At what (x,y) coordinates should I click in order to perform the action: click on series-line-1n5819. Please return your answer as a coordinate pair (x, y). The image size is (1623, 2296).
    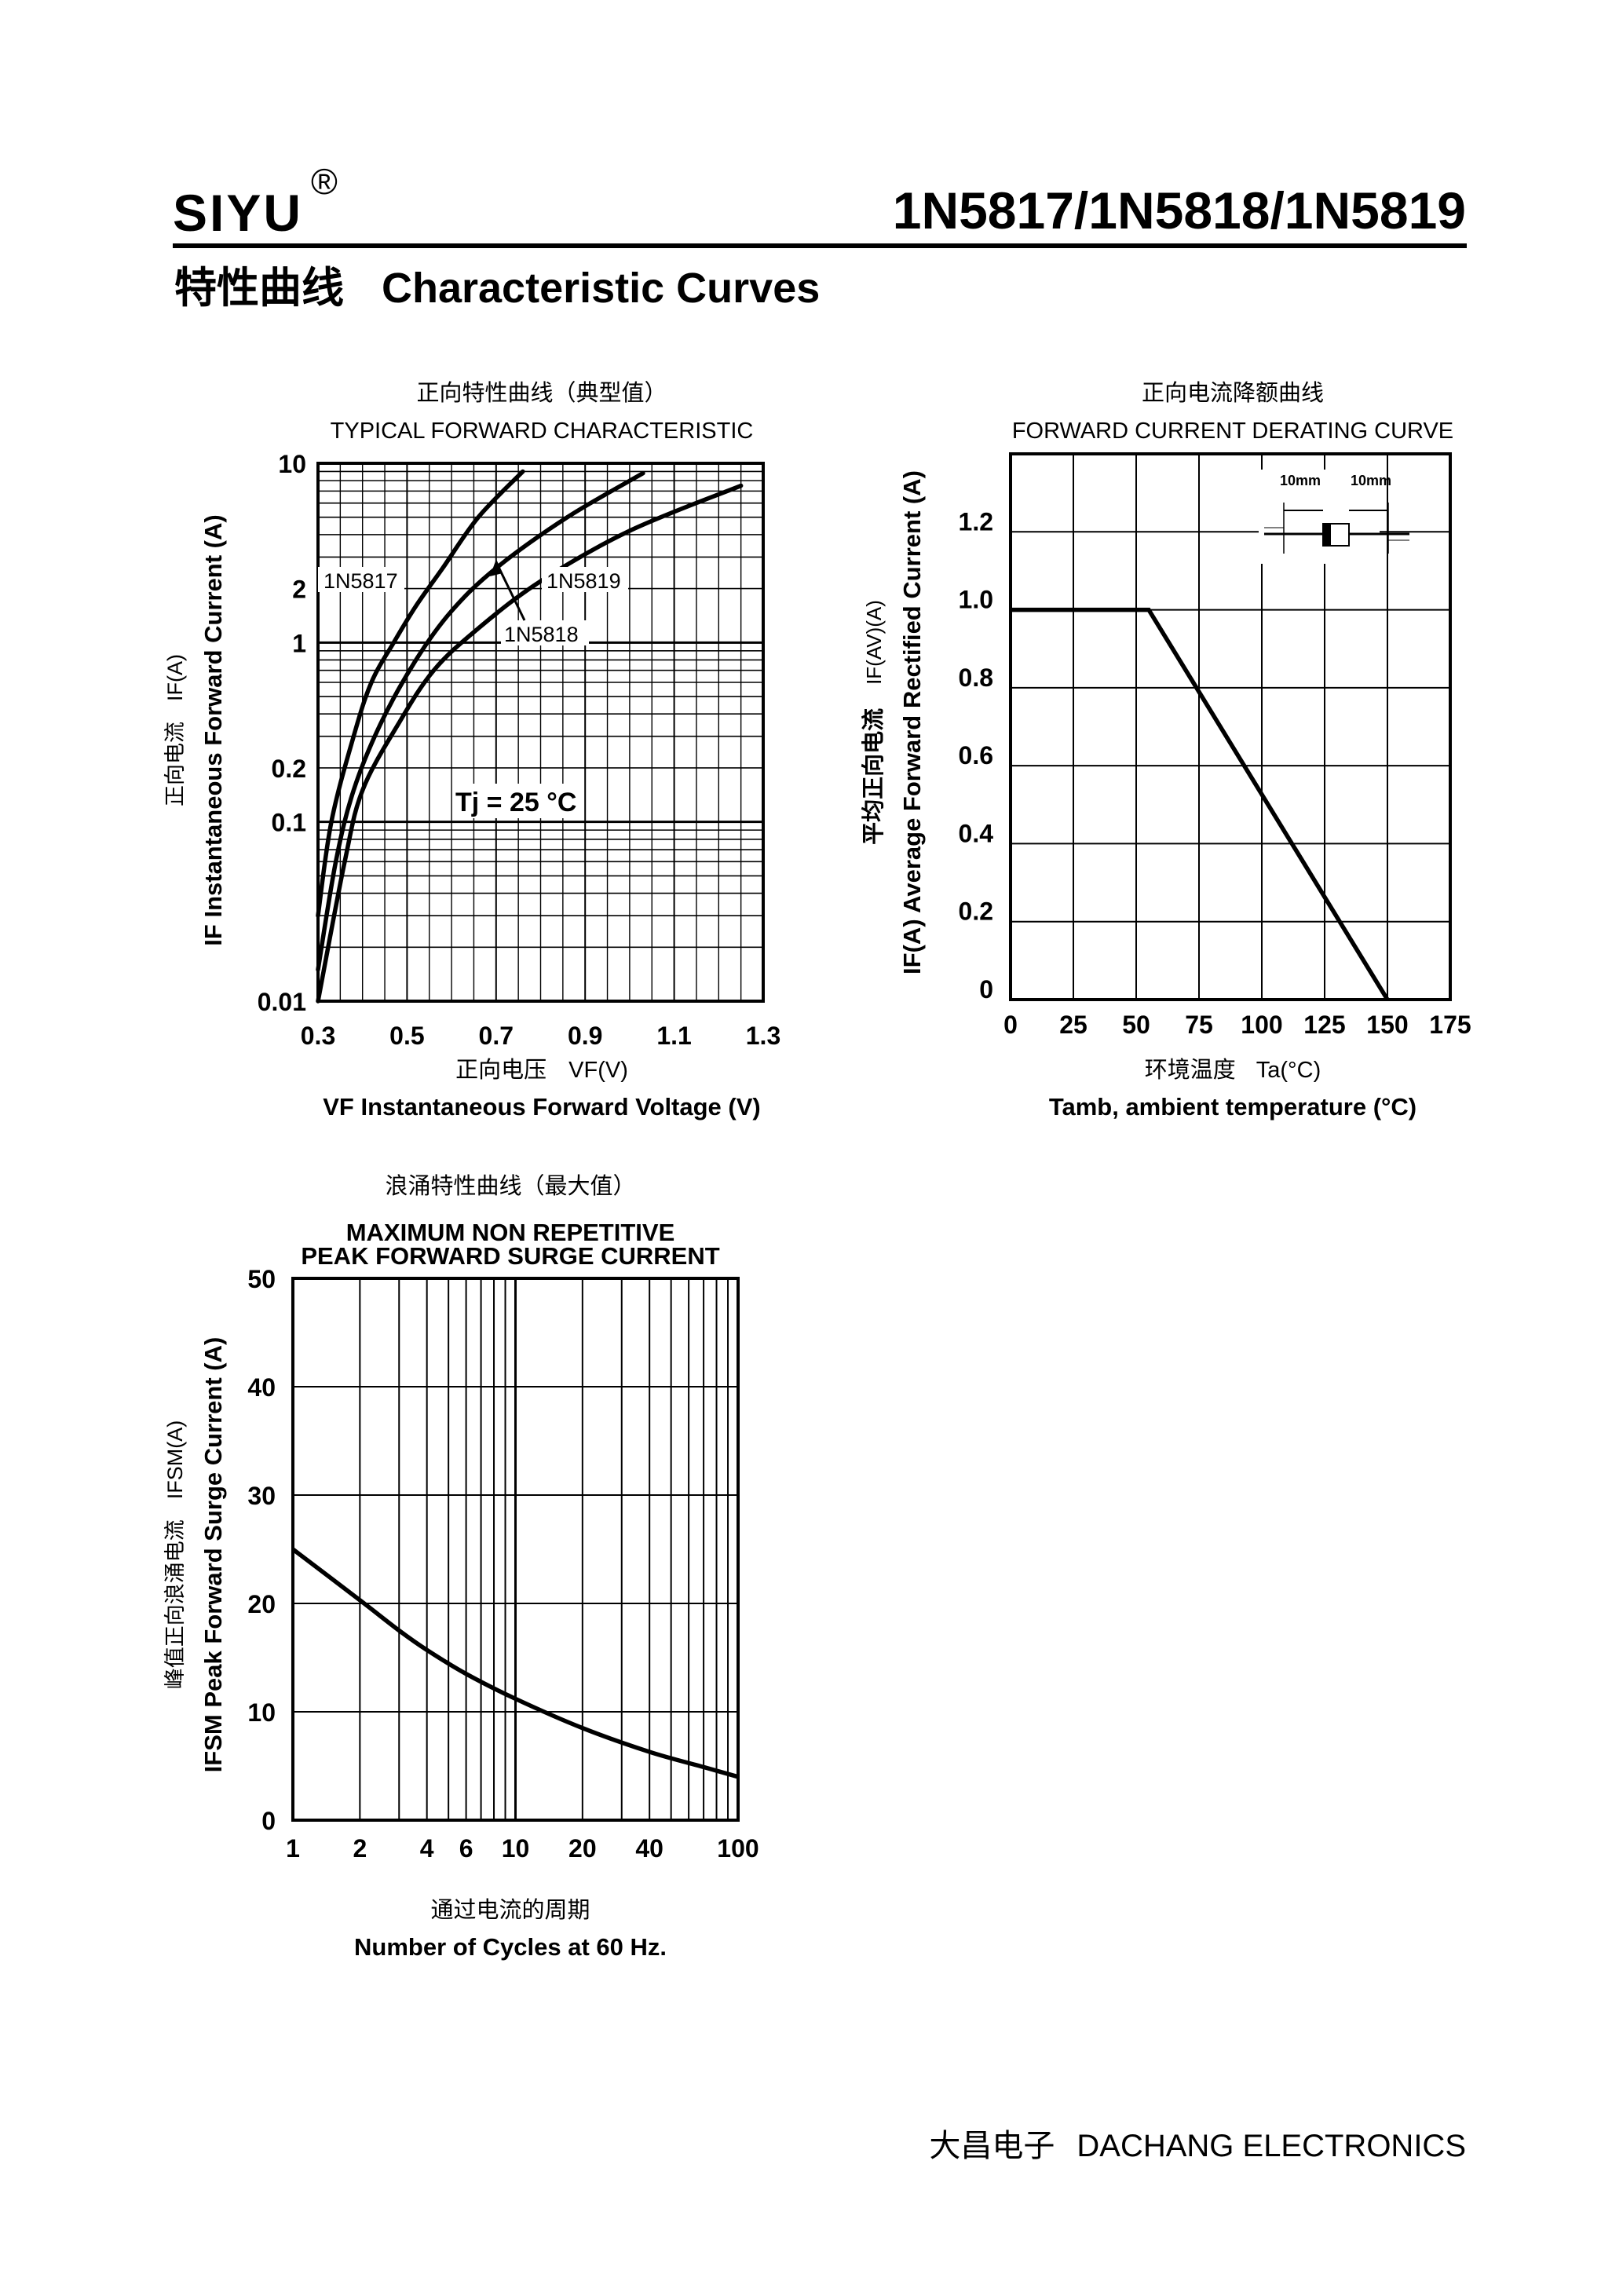
    Looking at the image, I should click on (530, 744).